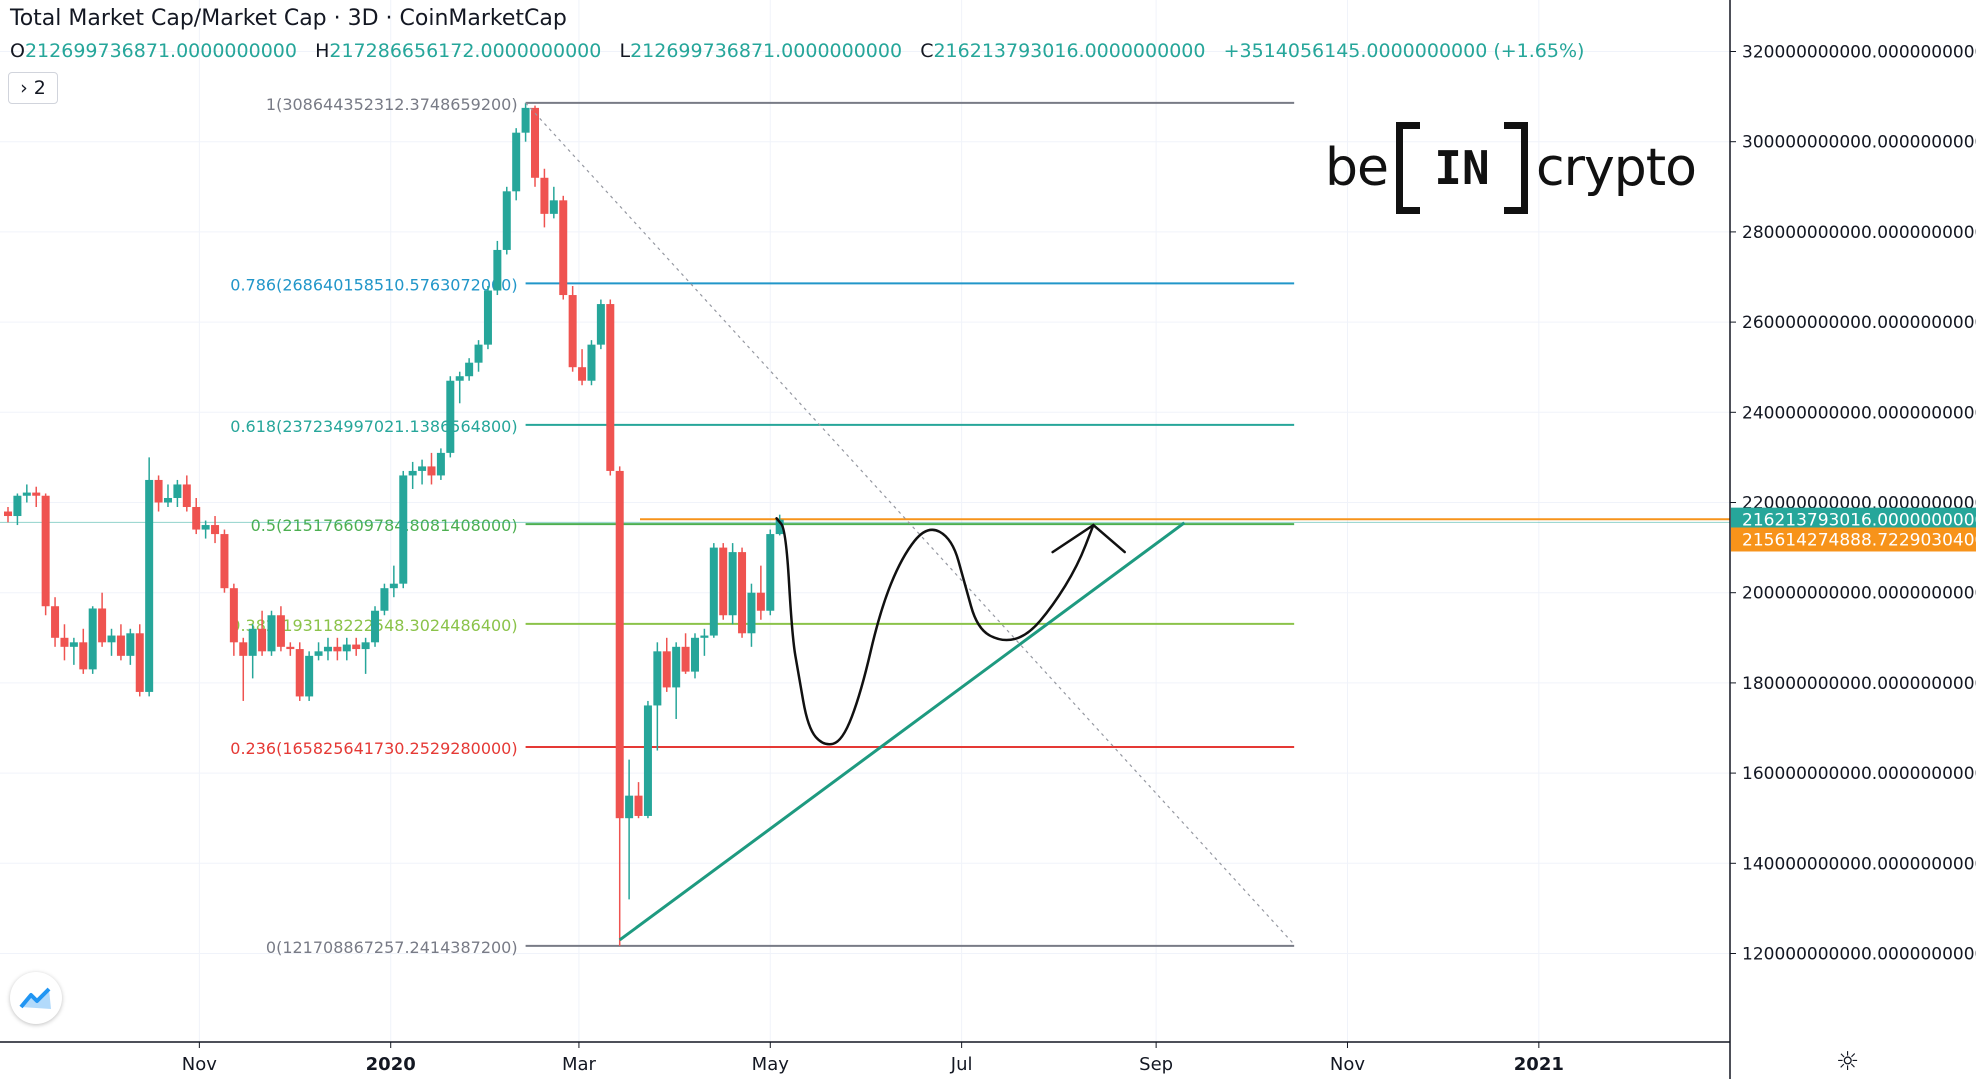 This screenshot has width=1976, height=1079. What do you see at coordinates (1859, 594) in the screenshot?
I see `price-tick-label: 200000000000.0000000000` at bounding box center [1859, 594].